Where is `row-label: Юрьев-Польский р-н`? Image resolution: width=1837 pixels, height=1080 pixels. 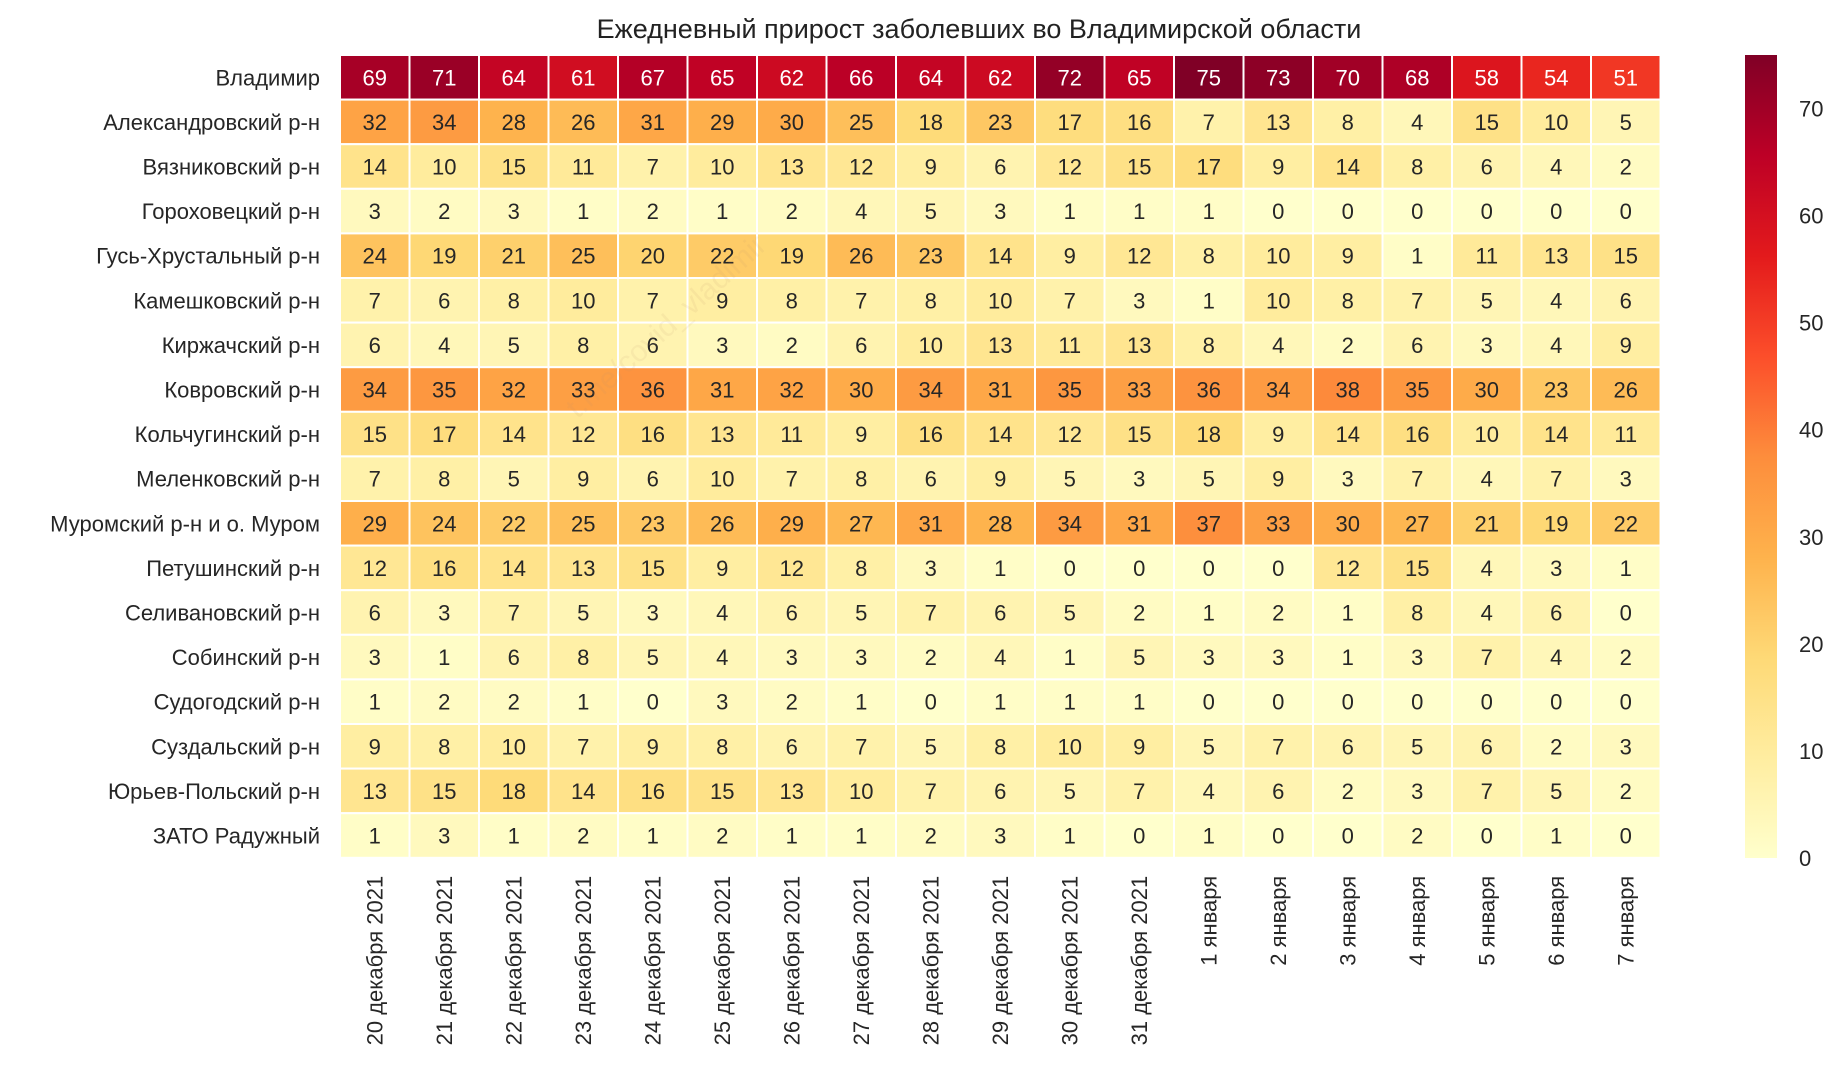
row-label: Юрьев-Польский р-н is located at coordinates (214, 791).